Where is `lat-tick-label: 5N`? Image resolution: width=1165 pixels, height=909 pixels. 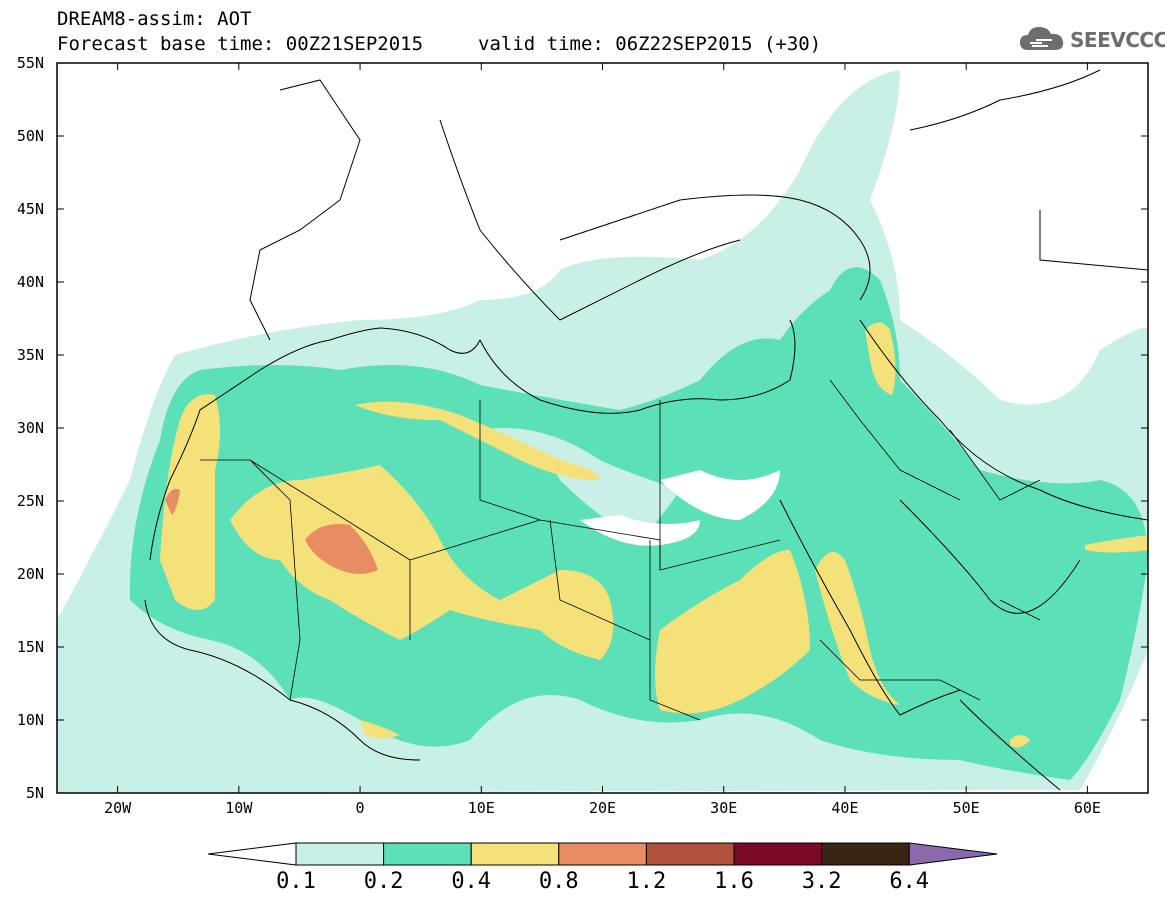 lat-tick-label: 5N is located at coordinates (34, 793).